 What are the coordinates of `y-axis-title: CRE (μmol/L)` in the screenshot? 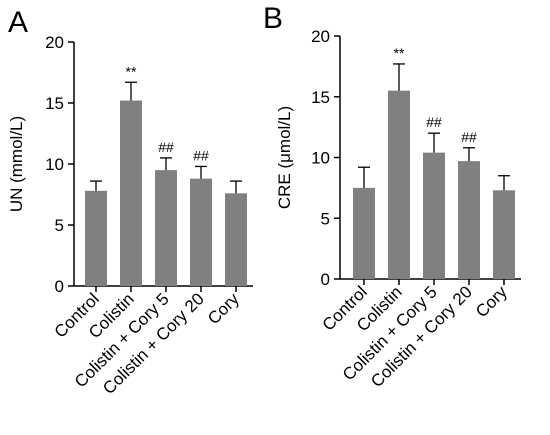 It's located at (284, 157).